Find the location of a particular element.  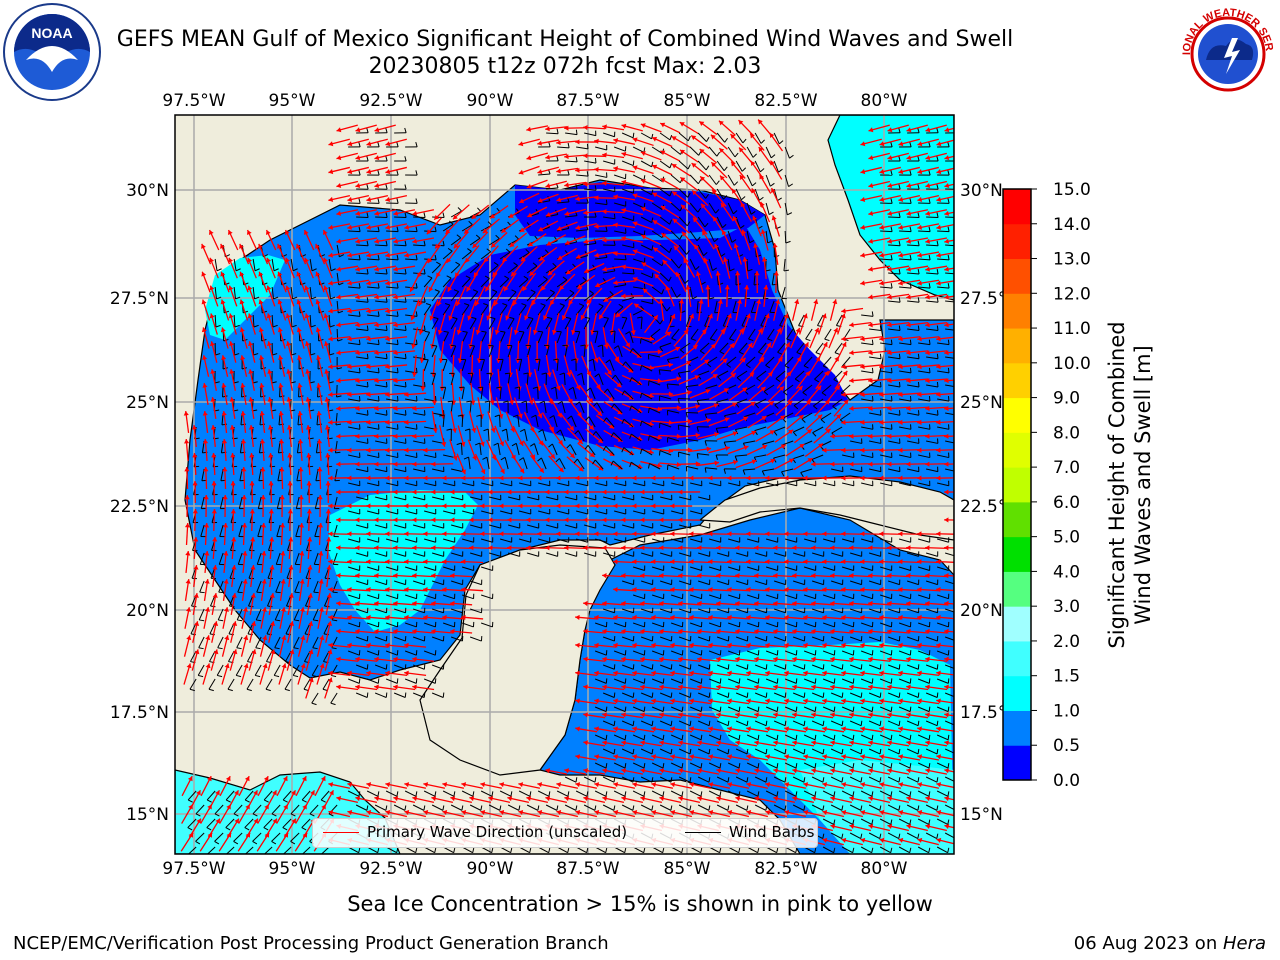

yucatan-land is located at coordinates (517, 660).